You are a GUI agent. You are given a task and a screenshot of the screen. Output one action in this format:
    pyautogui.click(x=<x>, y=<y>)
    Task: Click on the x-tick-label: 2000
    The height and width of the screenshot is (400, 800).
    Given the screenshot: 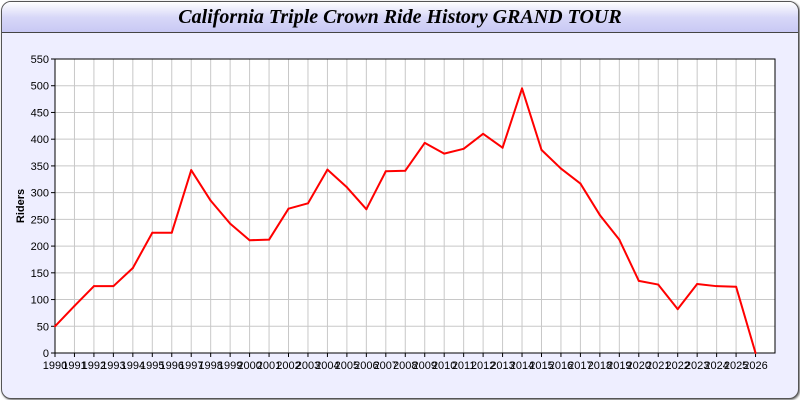 What is the action you would take?
    pyautogui.click(x=249, y=366)
    